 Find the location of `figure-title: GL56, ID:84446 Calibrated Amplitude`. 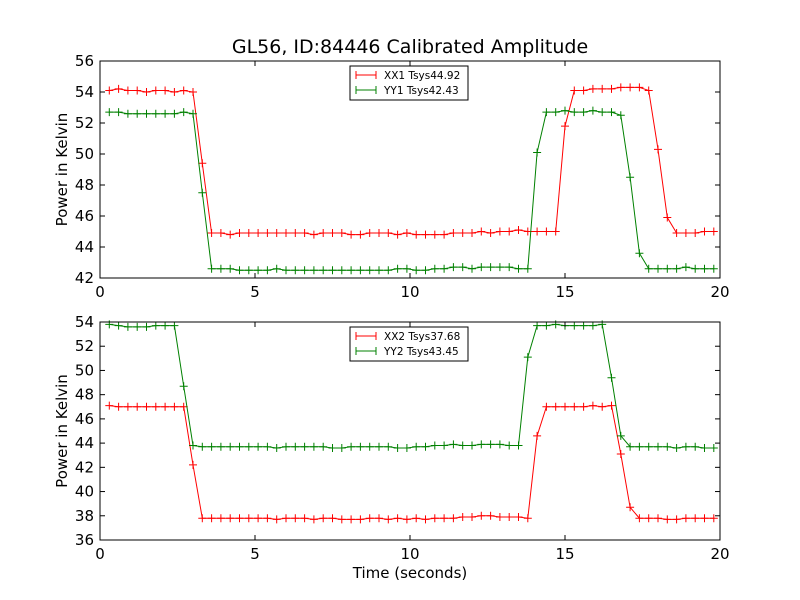

figure-title: GL56, ID:84446 Calibrated Amplitude is located at coordinates (410, 47).